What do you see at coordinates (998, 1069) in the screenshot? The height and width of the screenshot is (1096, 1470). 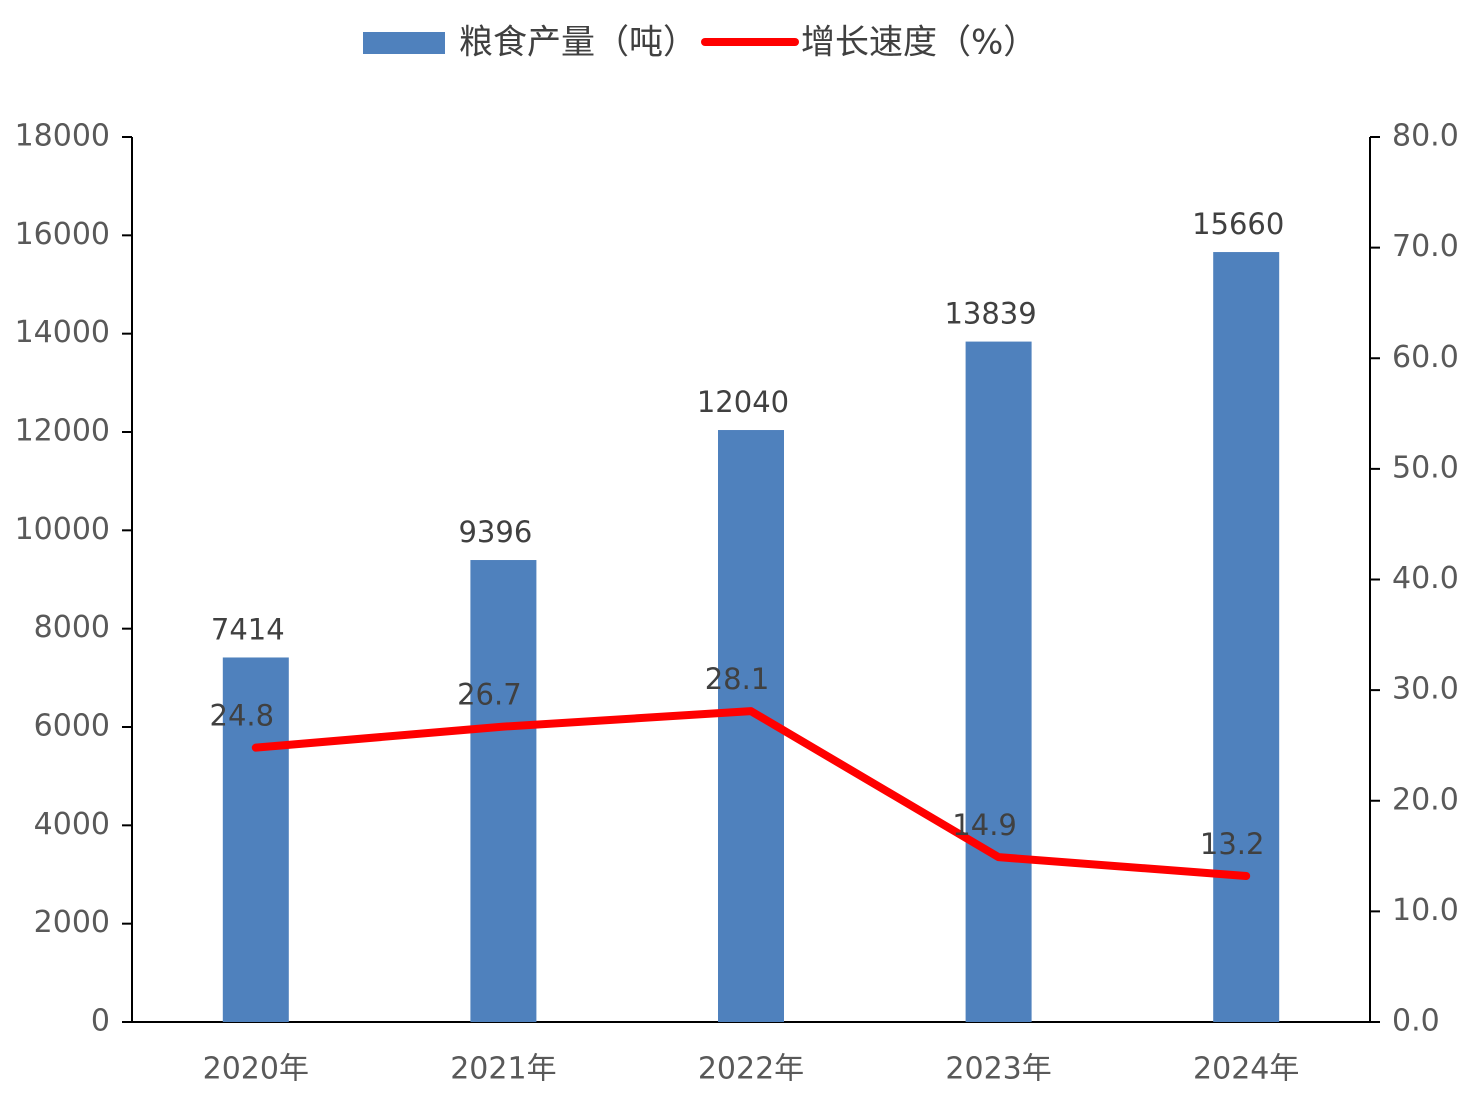 I see `x-tick-label: 2023年` at bounding box center [998, 1069].